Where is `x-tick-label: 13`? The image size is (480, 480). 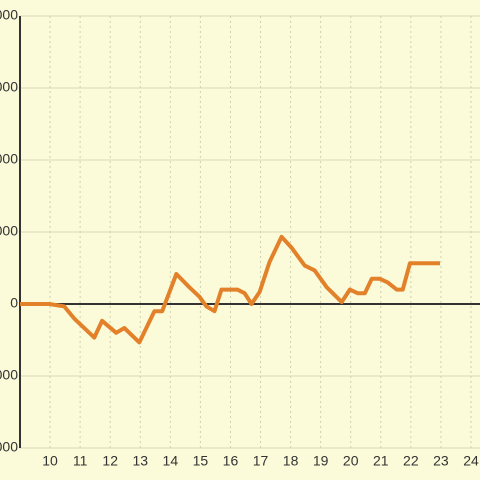 x-tick-label: 13 is located at coordinates (140, 461).